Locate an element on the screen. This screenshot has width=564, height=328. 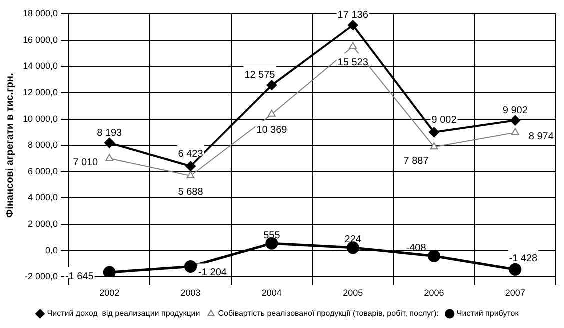
x-tick-label: 2006 is located at coordinates (434, 293).